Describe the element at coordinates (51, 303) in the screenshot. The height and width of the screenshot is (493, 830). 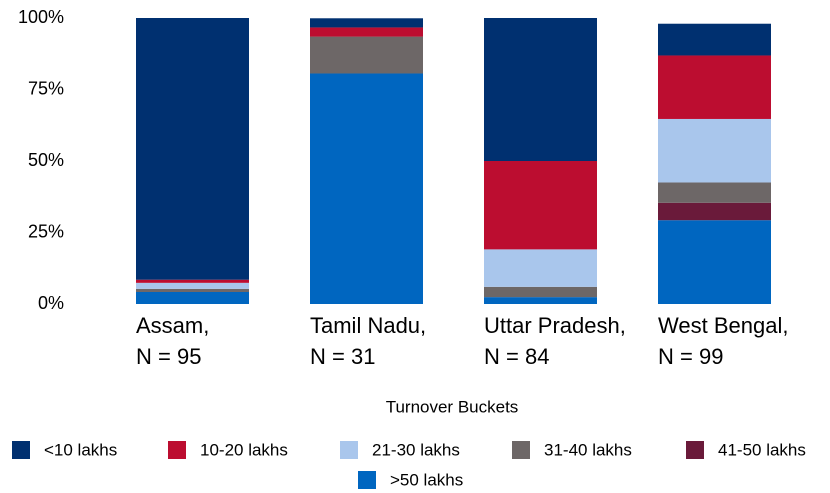
I see `y-tick-label: 0%` at that location.